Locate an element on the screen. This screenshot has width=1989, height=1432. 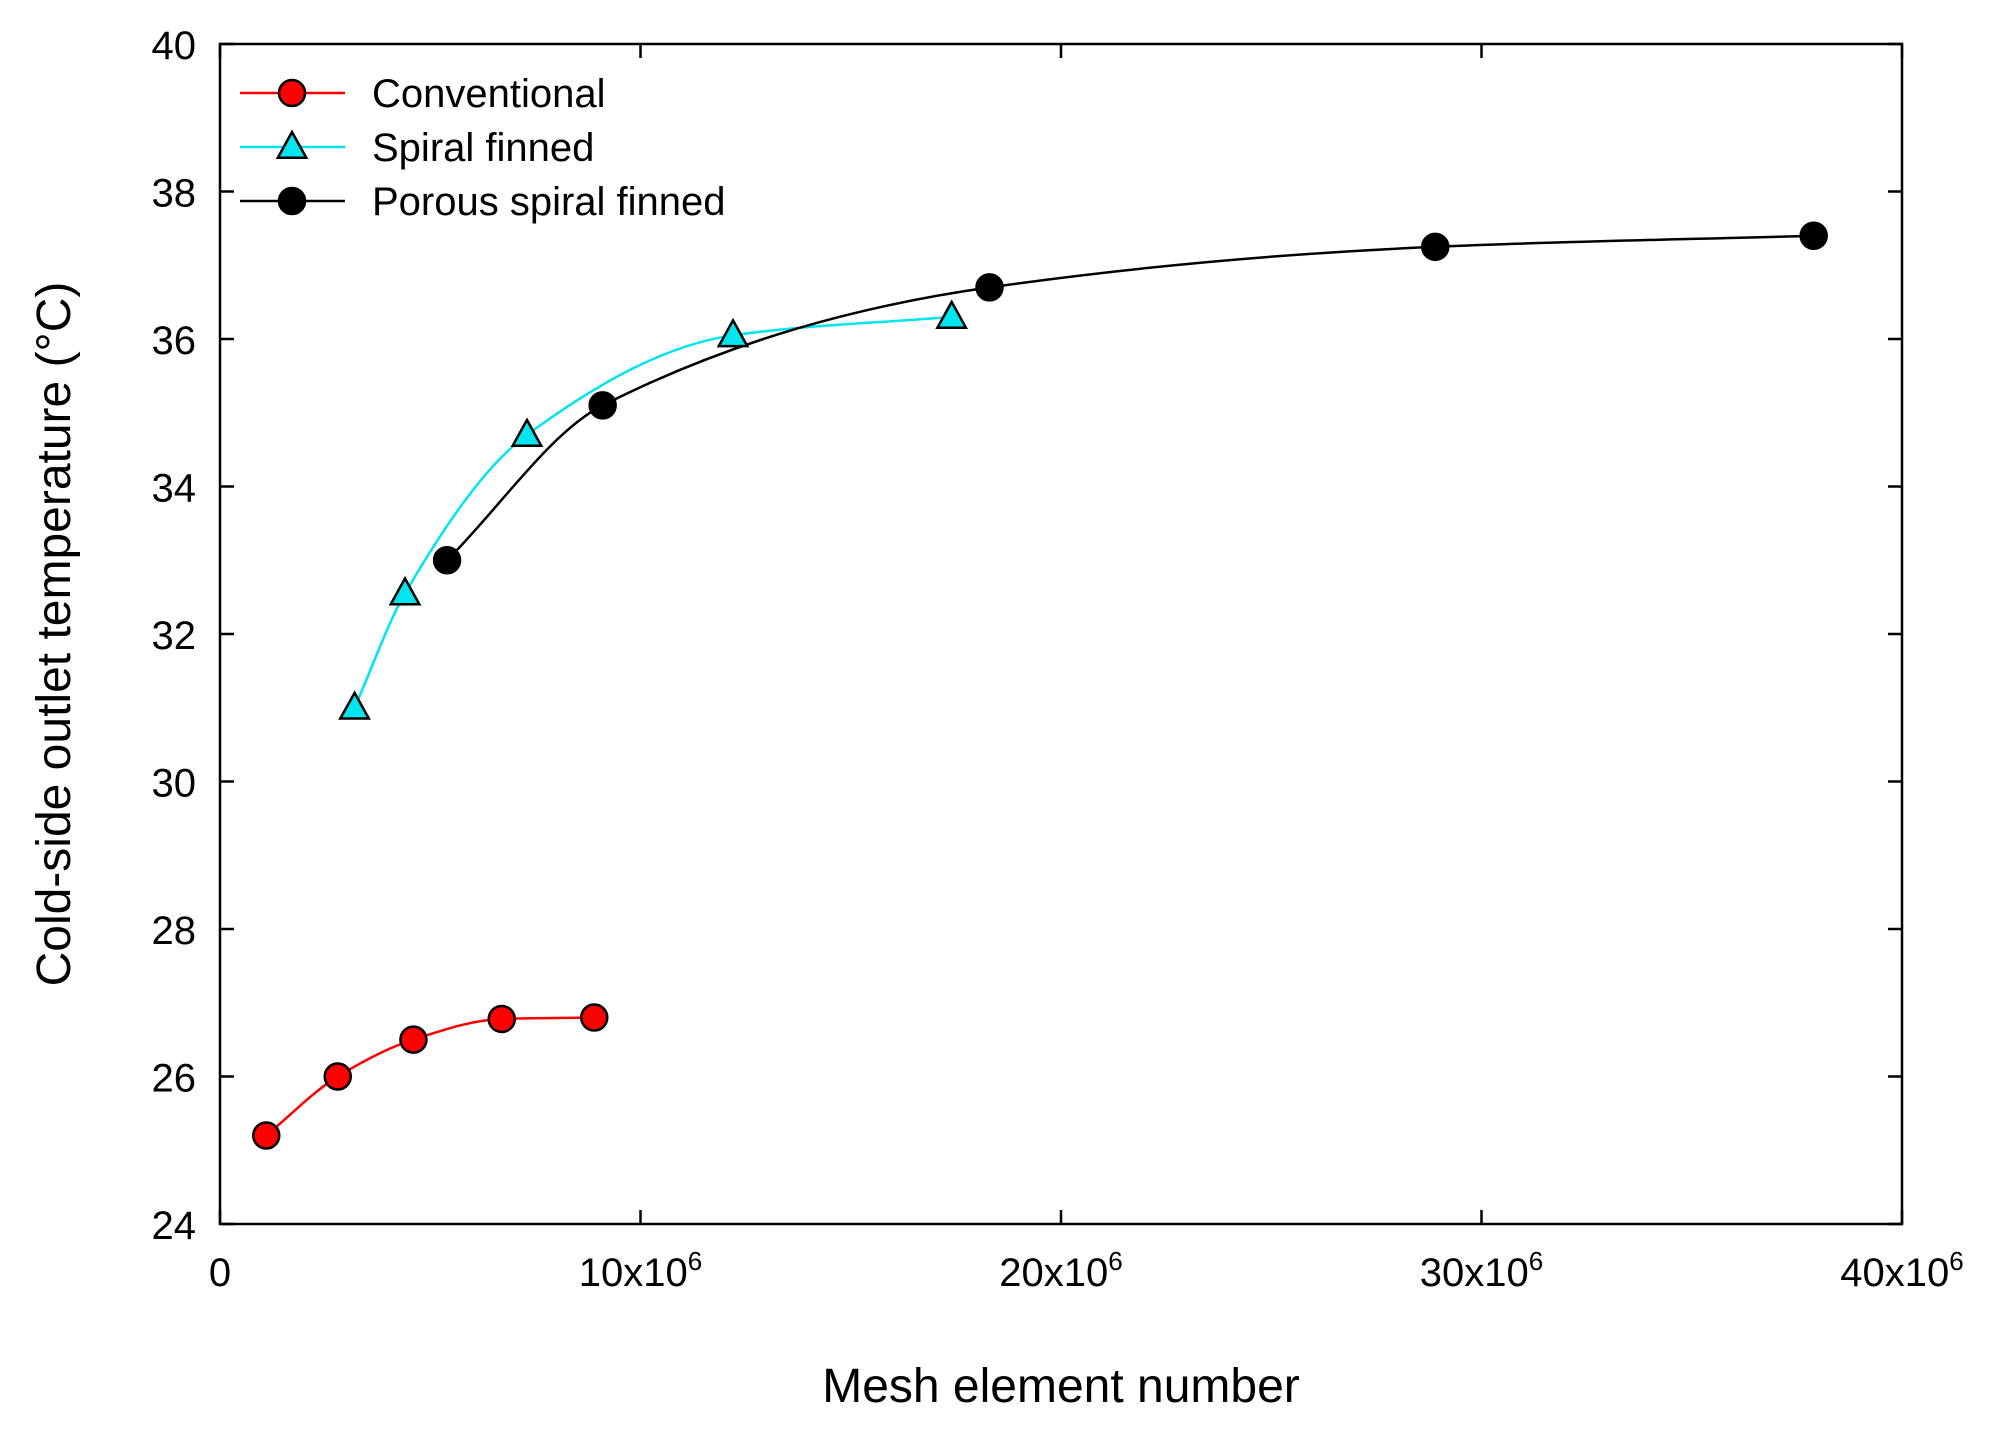
x-tick-label-0: 0 is located at coordinates (220, 1273).